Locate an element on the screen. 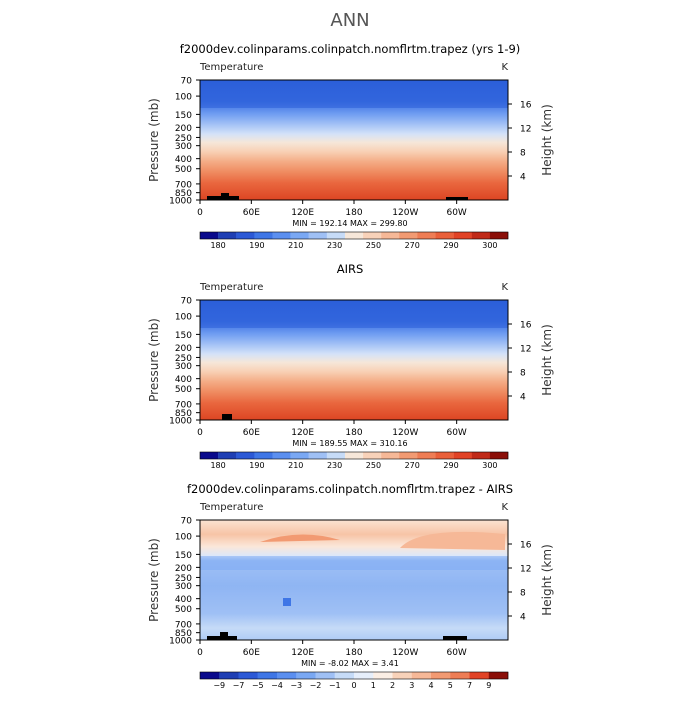 The height and width of the screenshot is (704, 700). x-tick-label: 180 is located at coordinates (353, 213).